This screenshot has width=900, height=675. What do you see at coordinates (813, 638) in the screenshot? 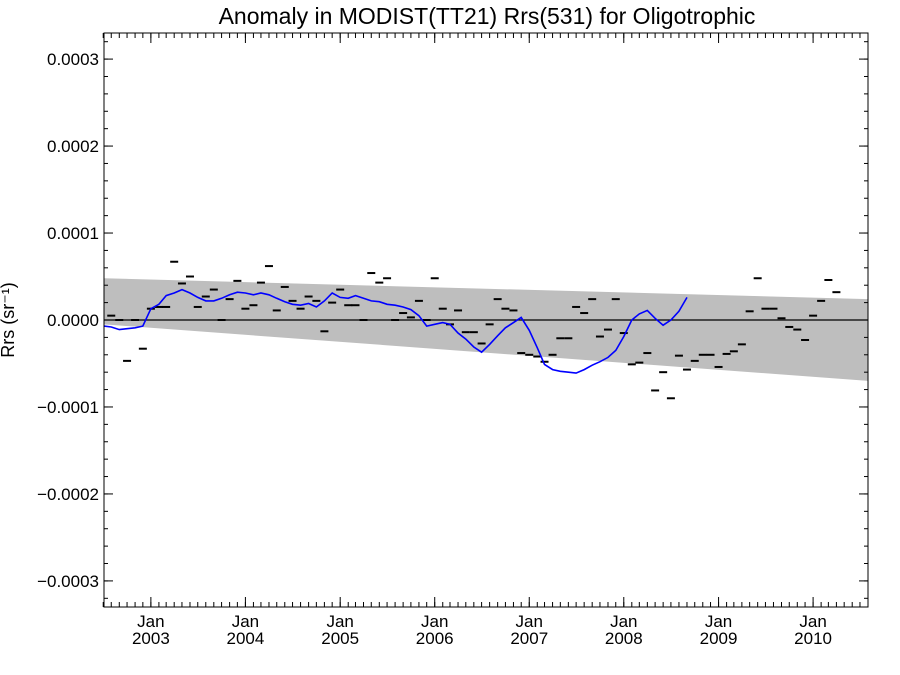
I see `x-tick-year-label: 2010` at bounding box center [813, 638].